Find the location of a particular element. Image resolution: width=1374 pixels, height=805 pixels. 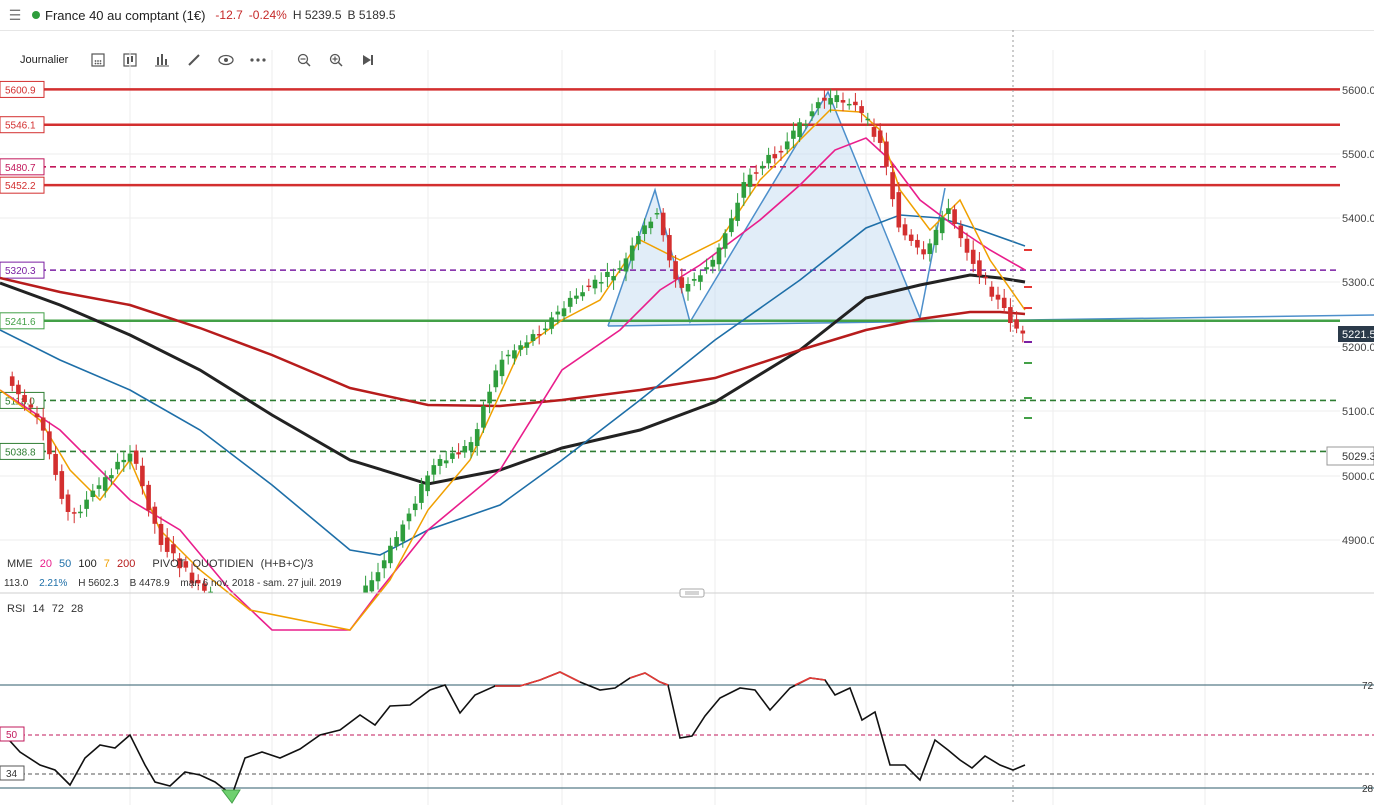

level-label: 5038.8 is located at coordinates (20, 452).